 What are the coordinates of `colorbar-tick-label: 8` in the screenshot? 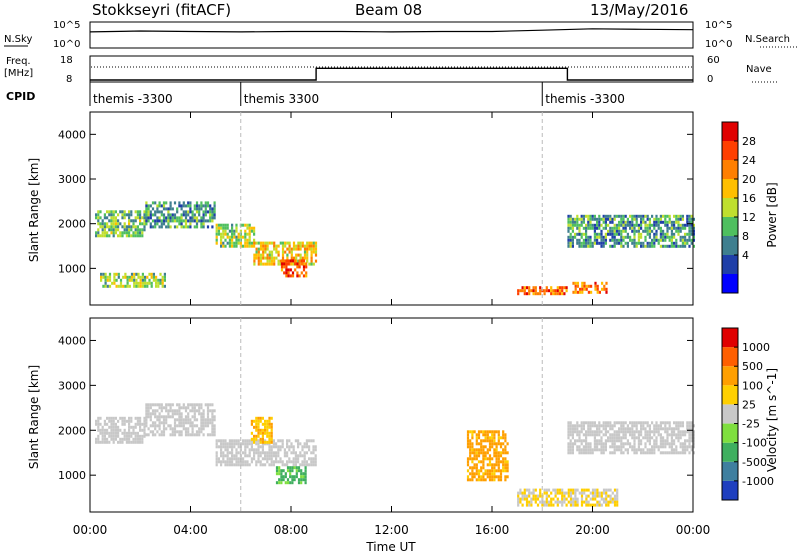 It's located at (745, 236).